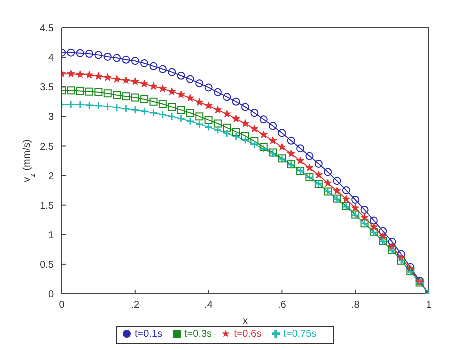  I want to click on x-tick-label: .8, so click(355, 306).